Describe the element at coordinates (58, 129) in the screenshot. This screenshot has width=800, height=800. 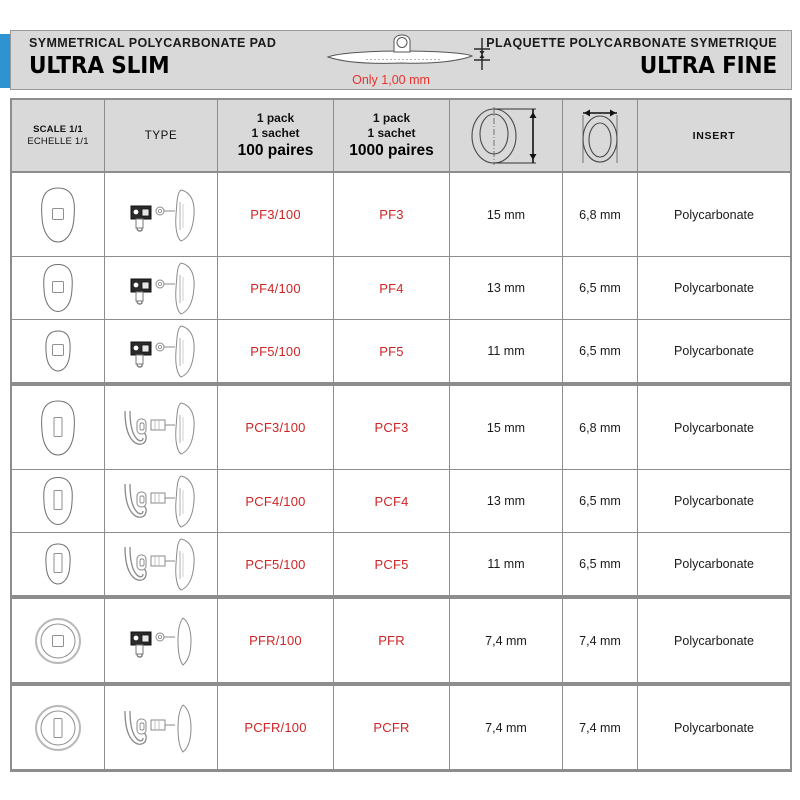
I see `header-scale-line1: SCALE 1/1` at that location.